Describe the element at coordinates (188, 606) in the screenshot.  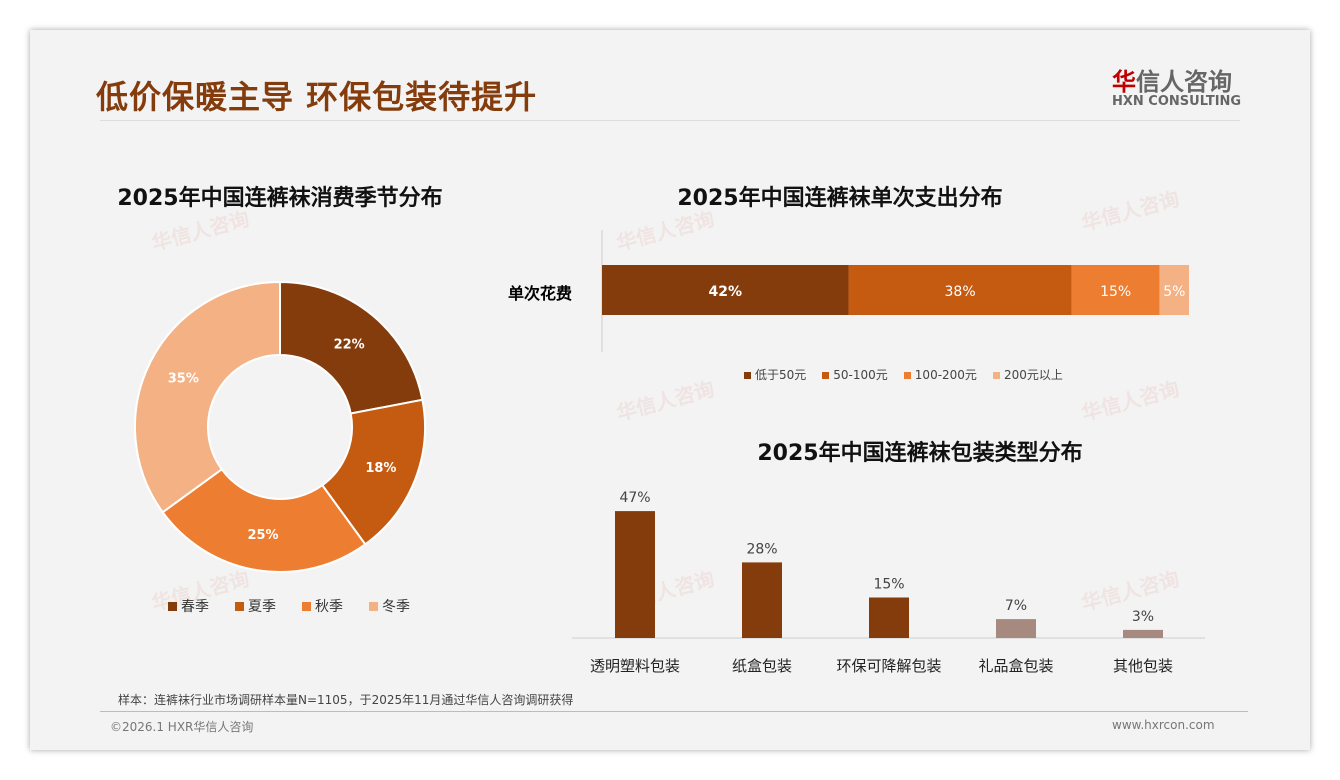
I see `legend-item: 春季` at that location.